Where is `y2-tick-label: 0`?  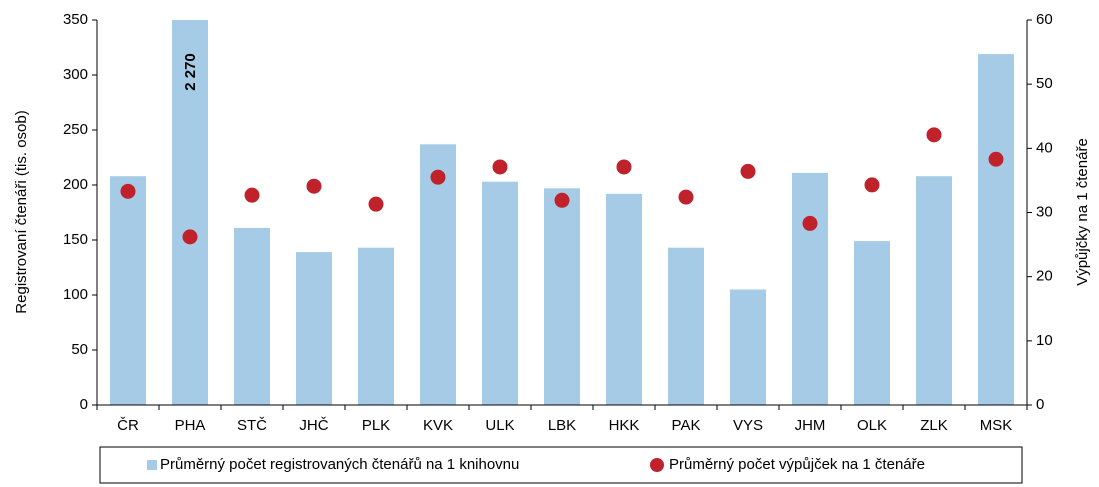 y2-tick-label: 0 is located at coordinates (1040, 404).